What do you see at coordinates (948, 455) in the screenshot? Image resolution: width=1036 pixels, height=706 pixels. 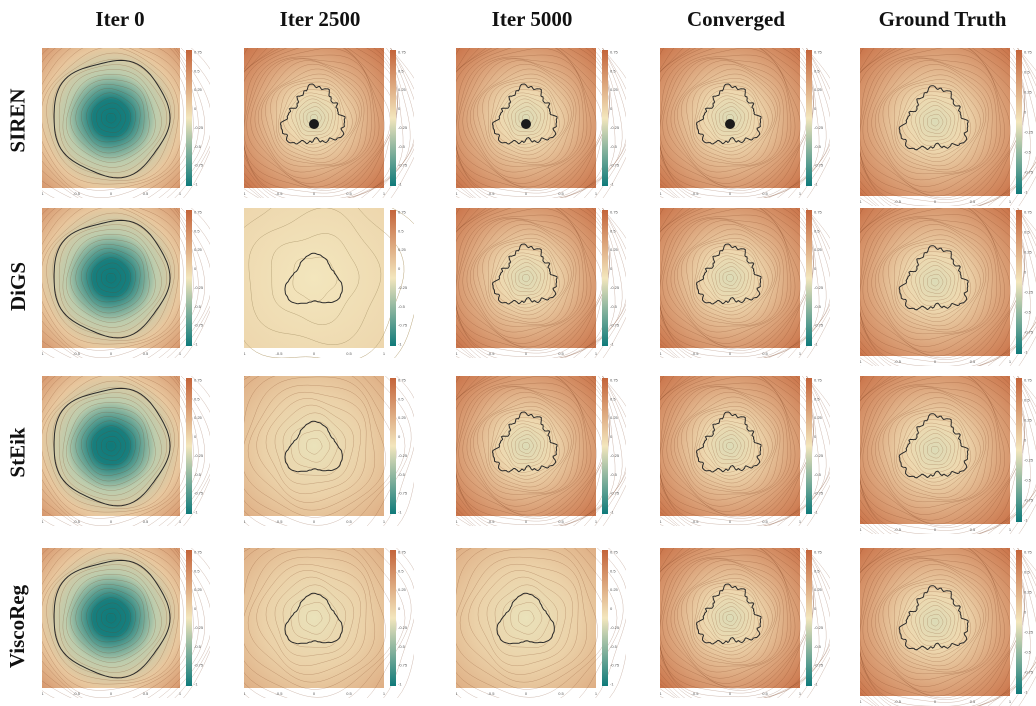 I see `contour-panel-steik-4: -1 -0.5 0 0.5 1 0.75 0.5 0.25 0 -0.25 -0.5 -0.75 -1` at bounding box center [948, 455].